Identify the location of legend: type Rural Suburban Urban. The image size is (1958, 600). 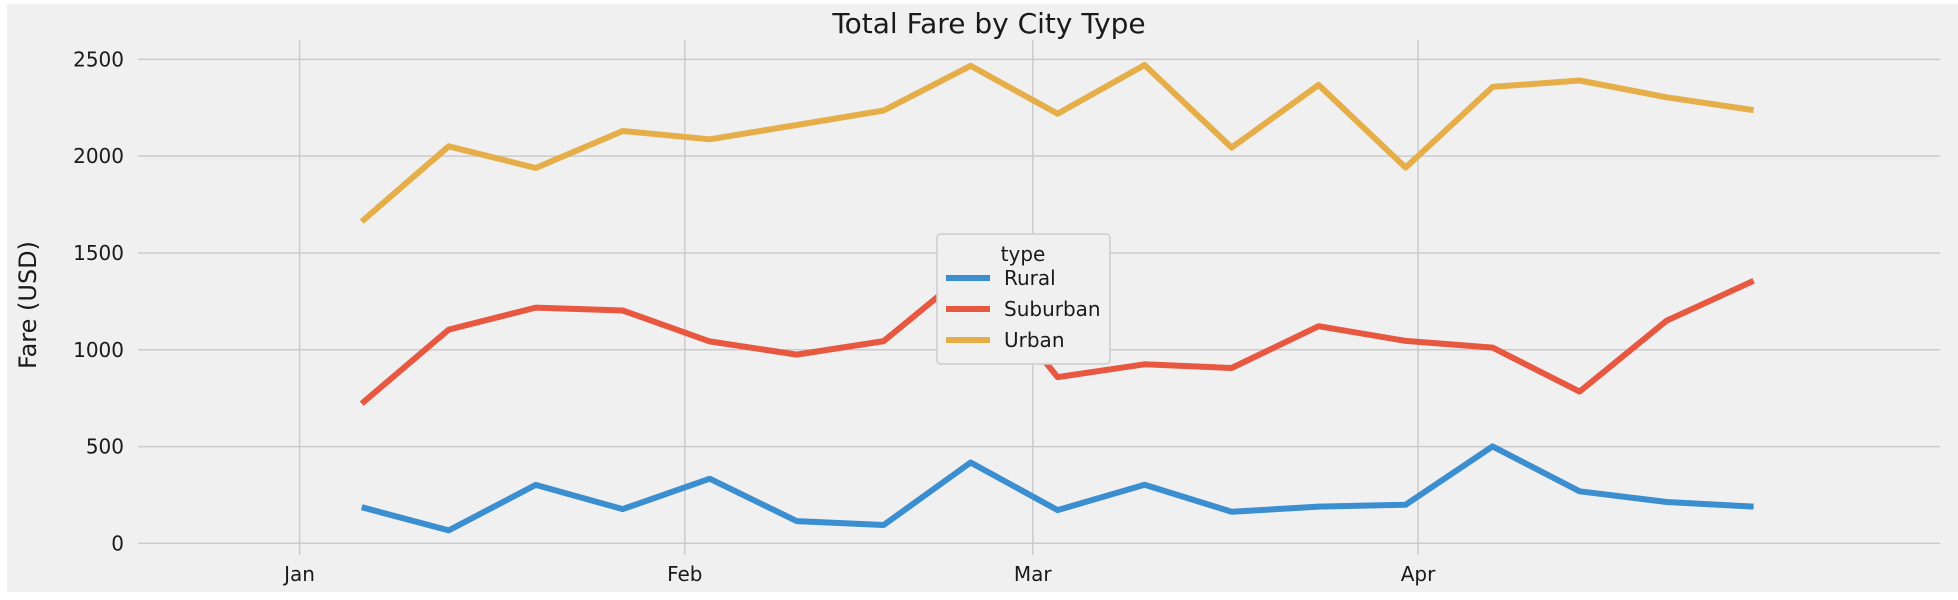
(1023, 299).